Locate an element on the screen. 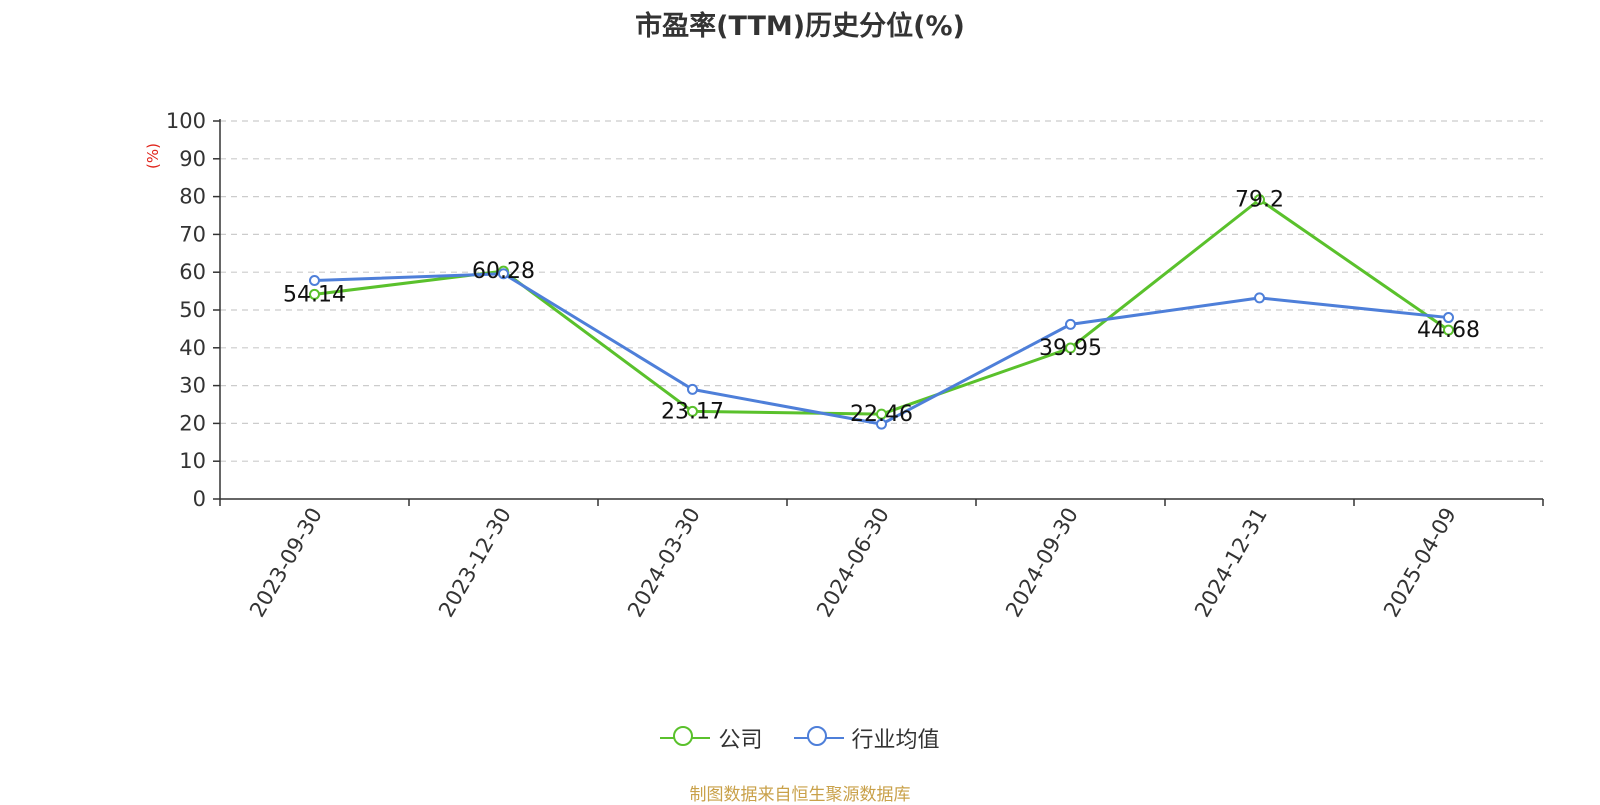  legend-label-company: 公司 is located at coordinates (740, 740).